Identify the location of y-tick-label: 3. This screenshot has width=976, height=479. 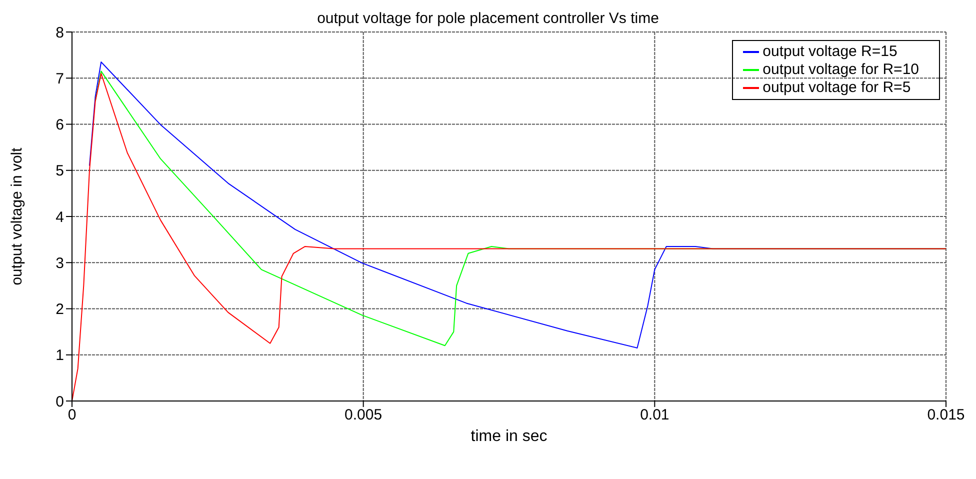
(60, 263).